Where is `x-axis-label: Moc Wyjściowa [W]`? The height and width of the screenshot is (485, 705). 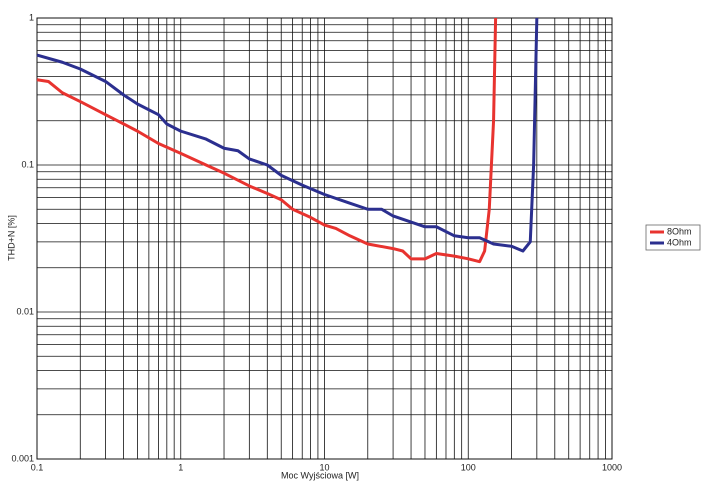 x-axis-label: Moc Wyjściowa [W] is located at coordinates (320, 475).